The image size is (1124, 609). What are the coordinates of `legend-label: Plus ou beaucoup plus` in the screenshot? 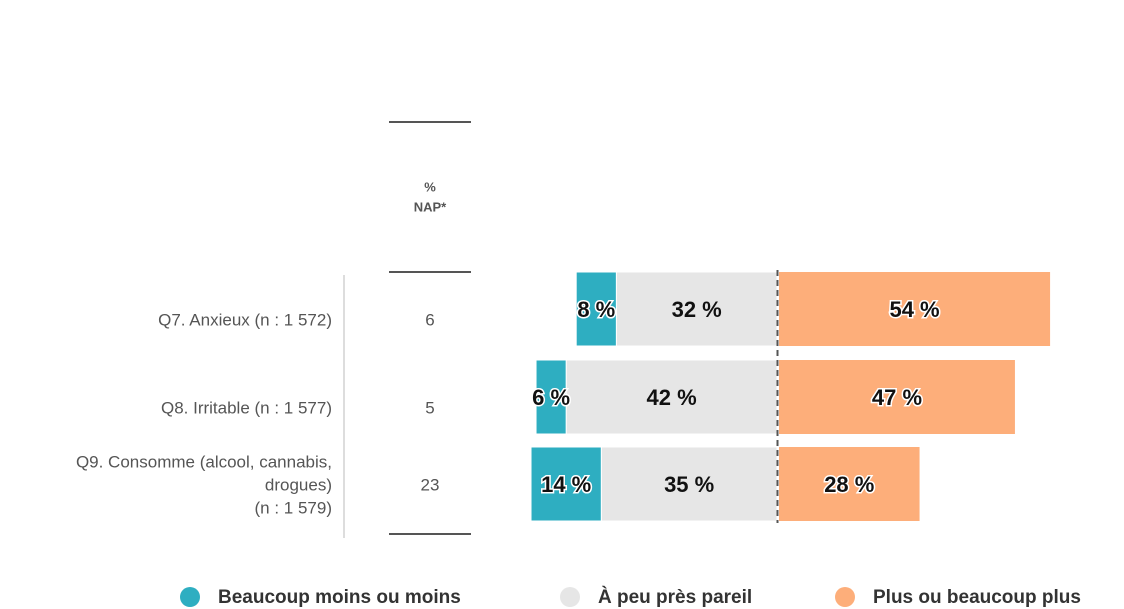 It's located at (977, 597).